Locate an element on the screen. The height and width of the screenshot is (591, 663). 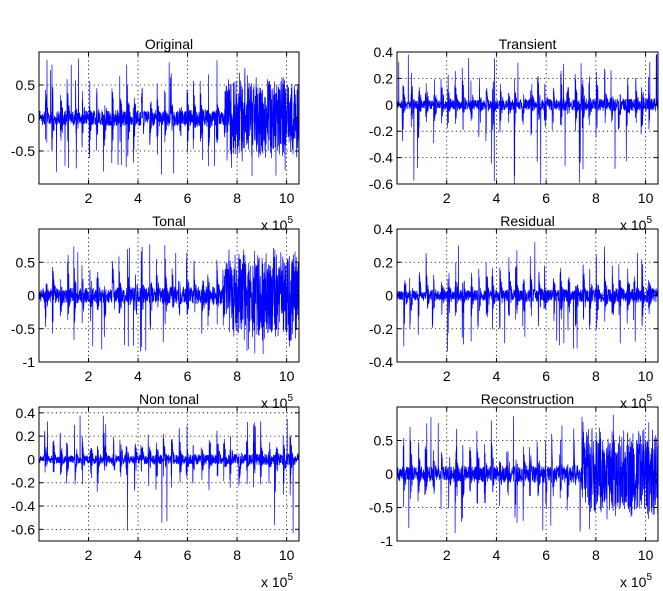
subplot-title: Transient is located at coordinates (528, 44).